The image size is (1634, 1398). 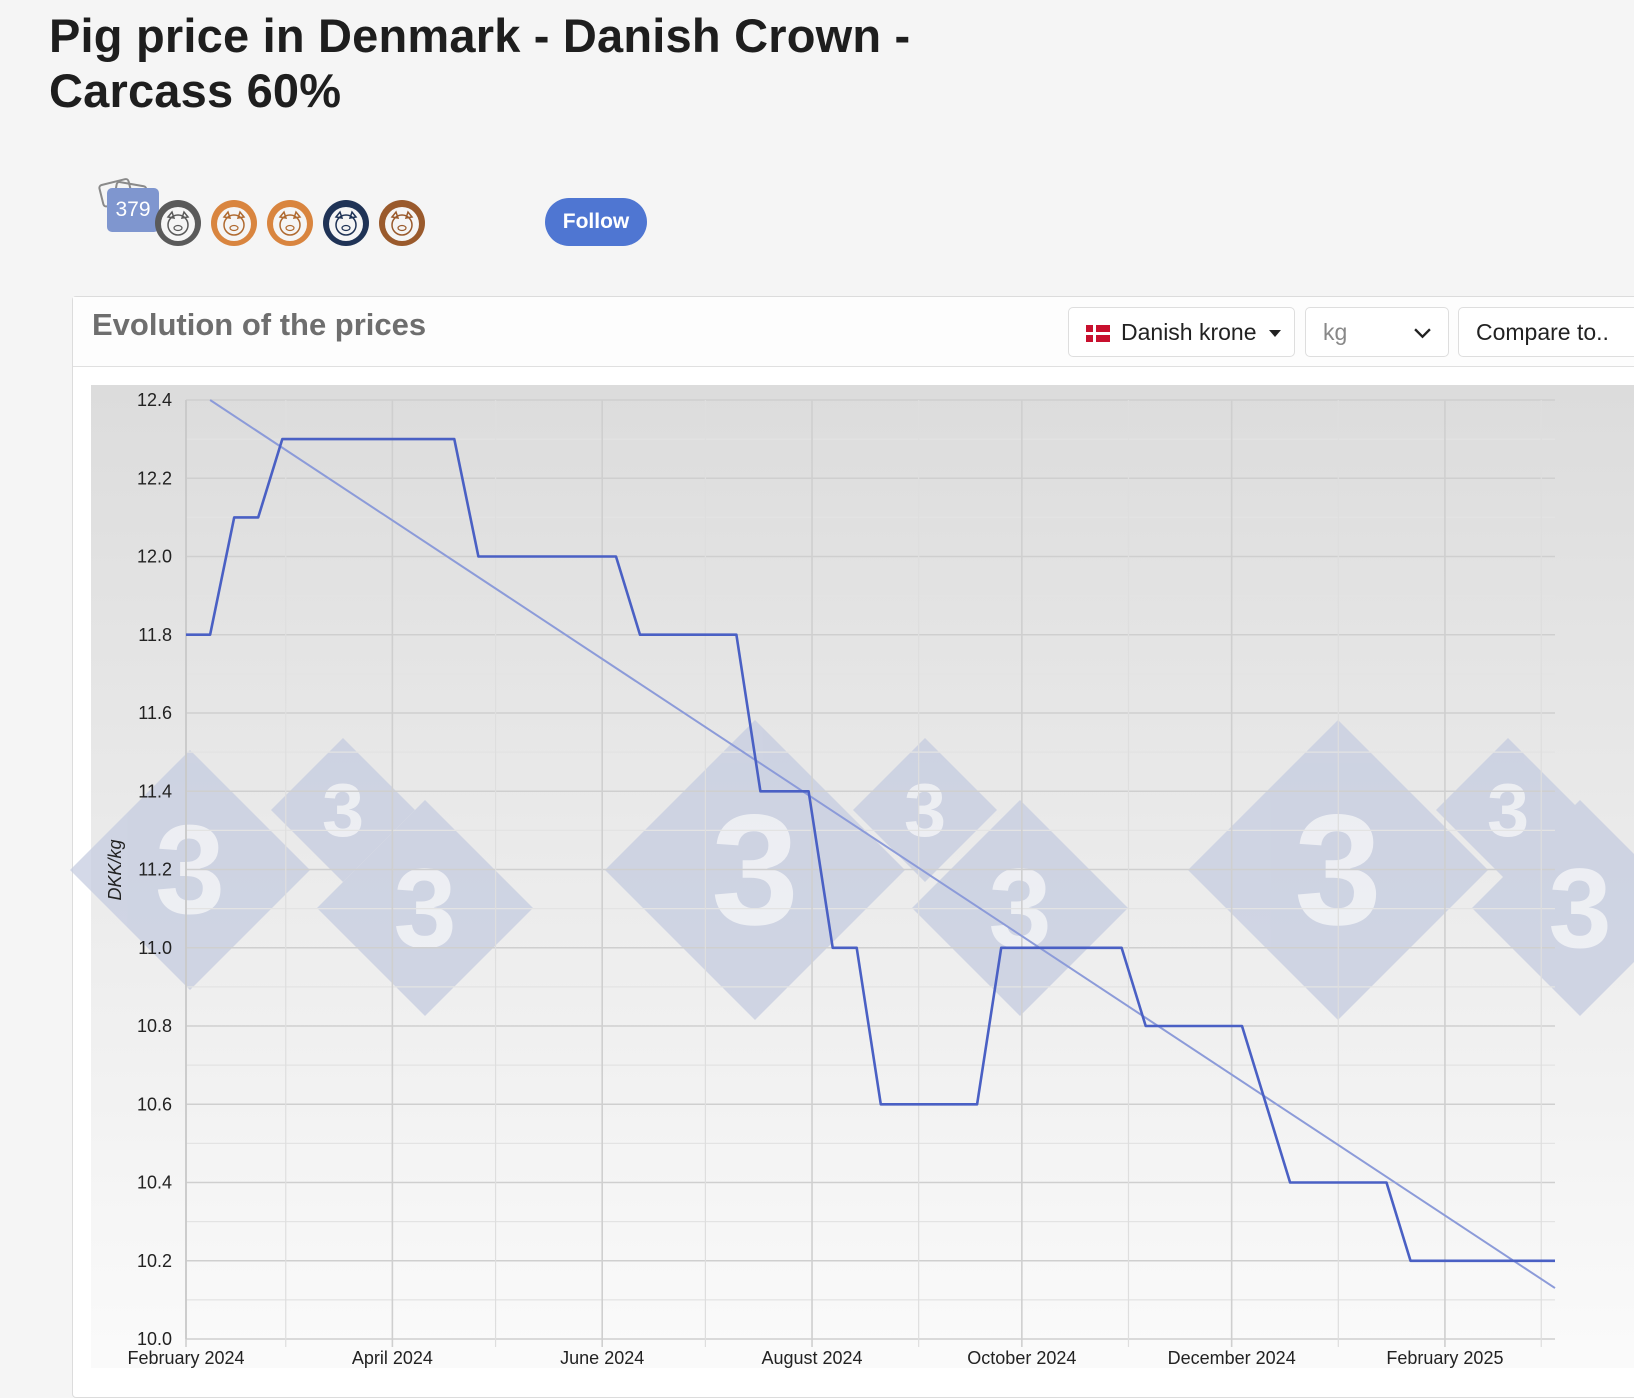 What do you see at coordinates (1189, 332) in the screenshot?
I see `currency-label: Danish krone` at bounding box center [1189, 332].